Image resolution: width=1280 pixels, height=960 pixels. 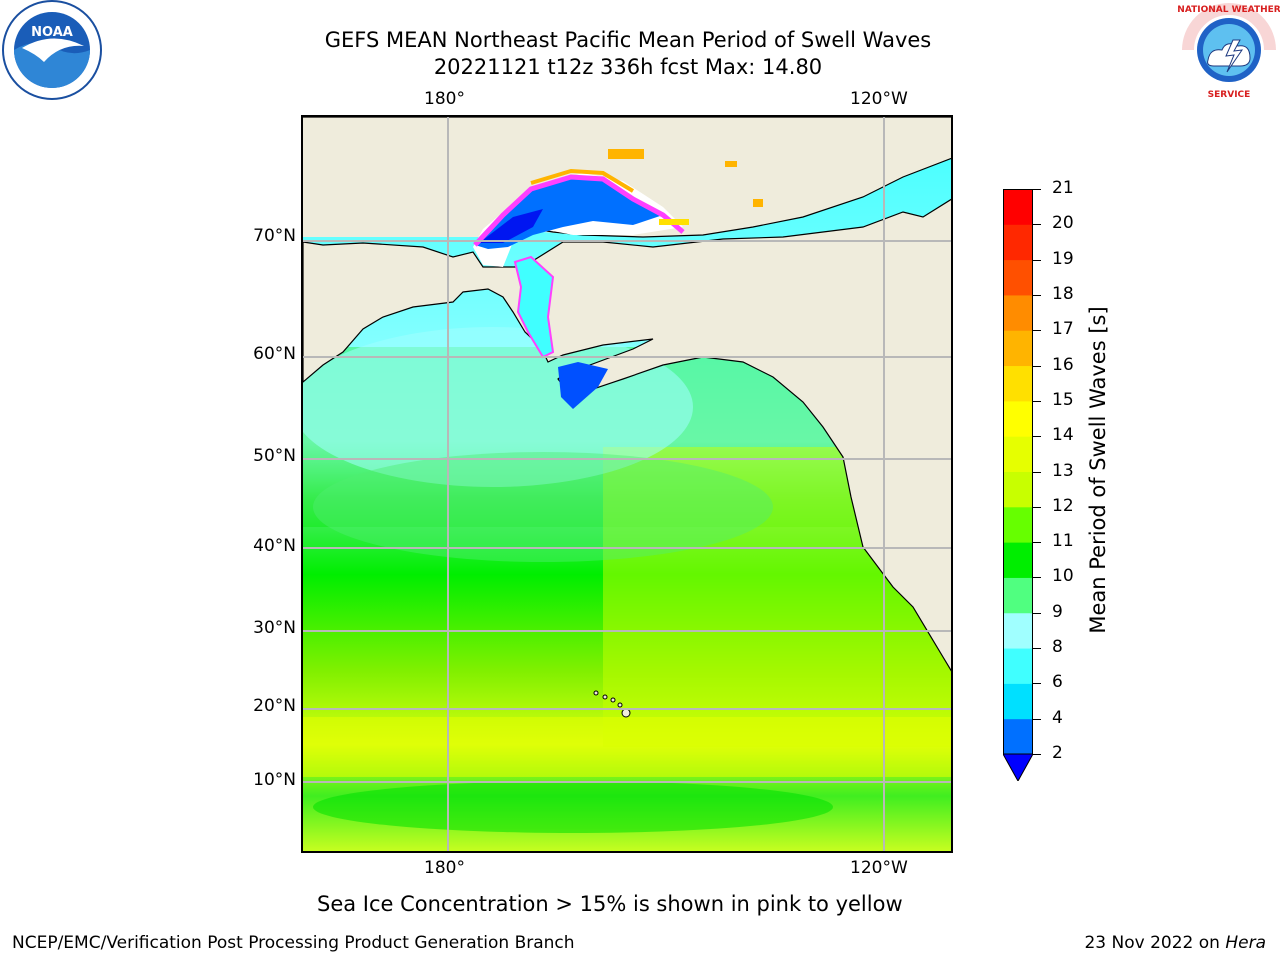 I want to click on colorbar-tick-label: 10, so click(x=1063, y=576).